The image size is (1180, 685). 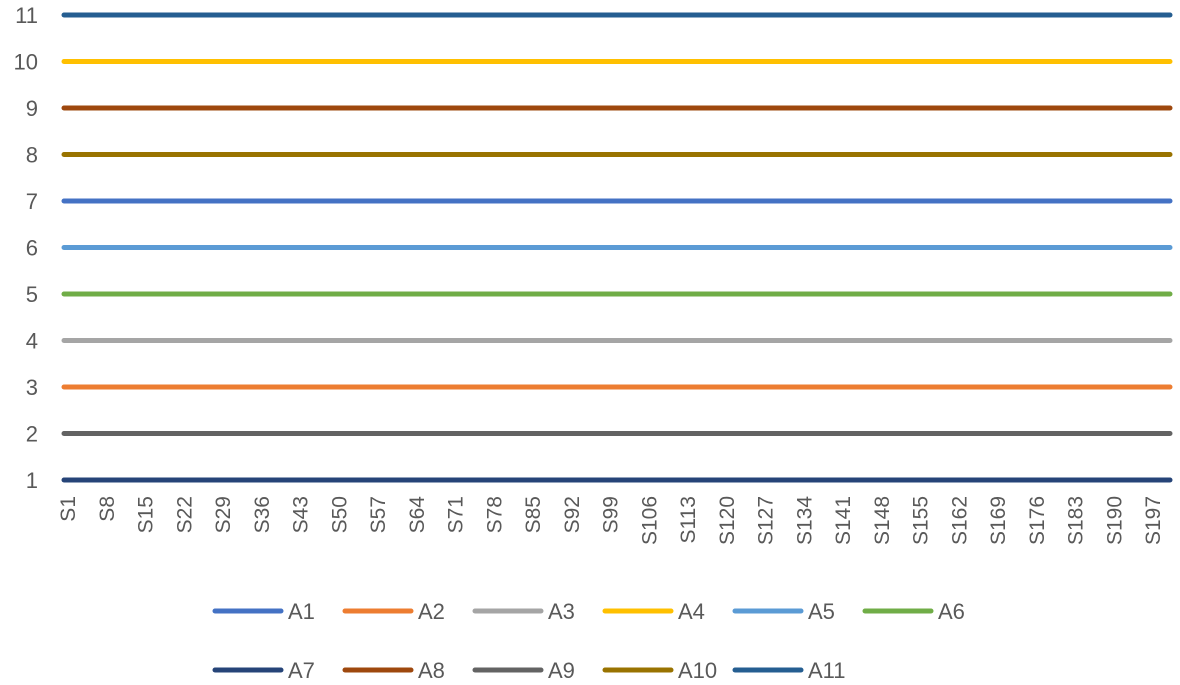 I want to click on y-tick-label: 6, so click(x=32, y=248).